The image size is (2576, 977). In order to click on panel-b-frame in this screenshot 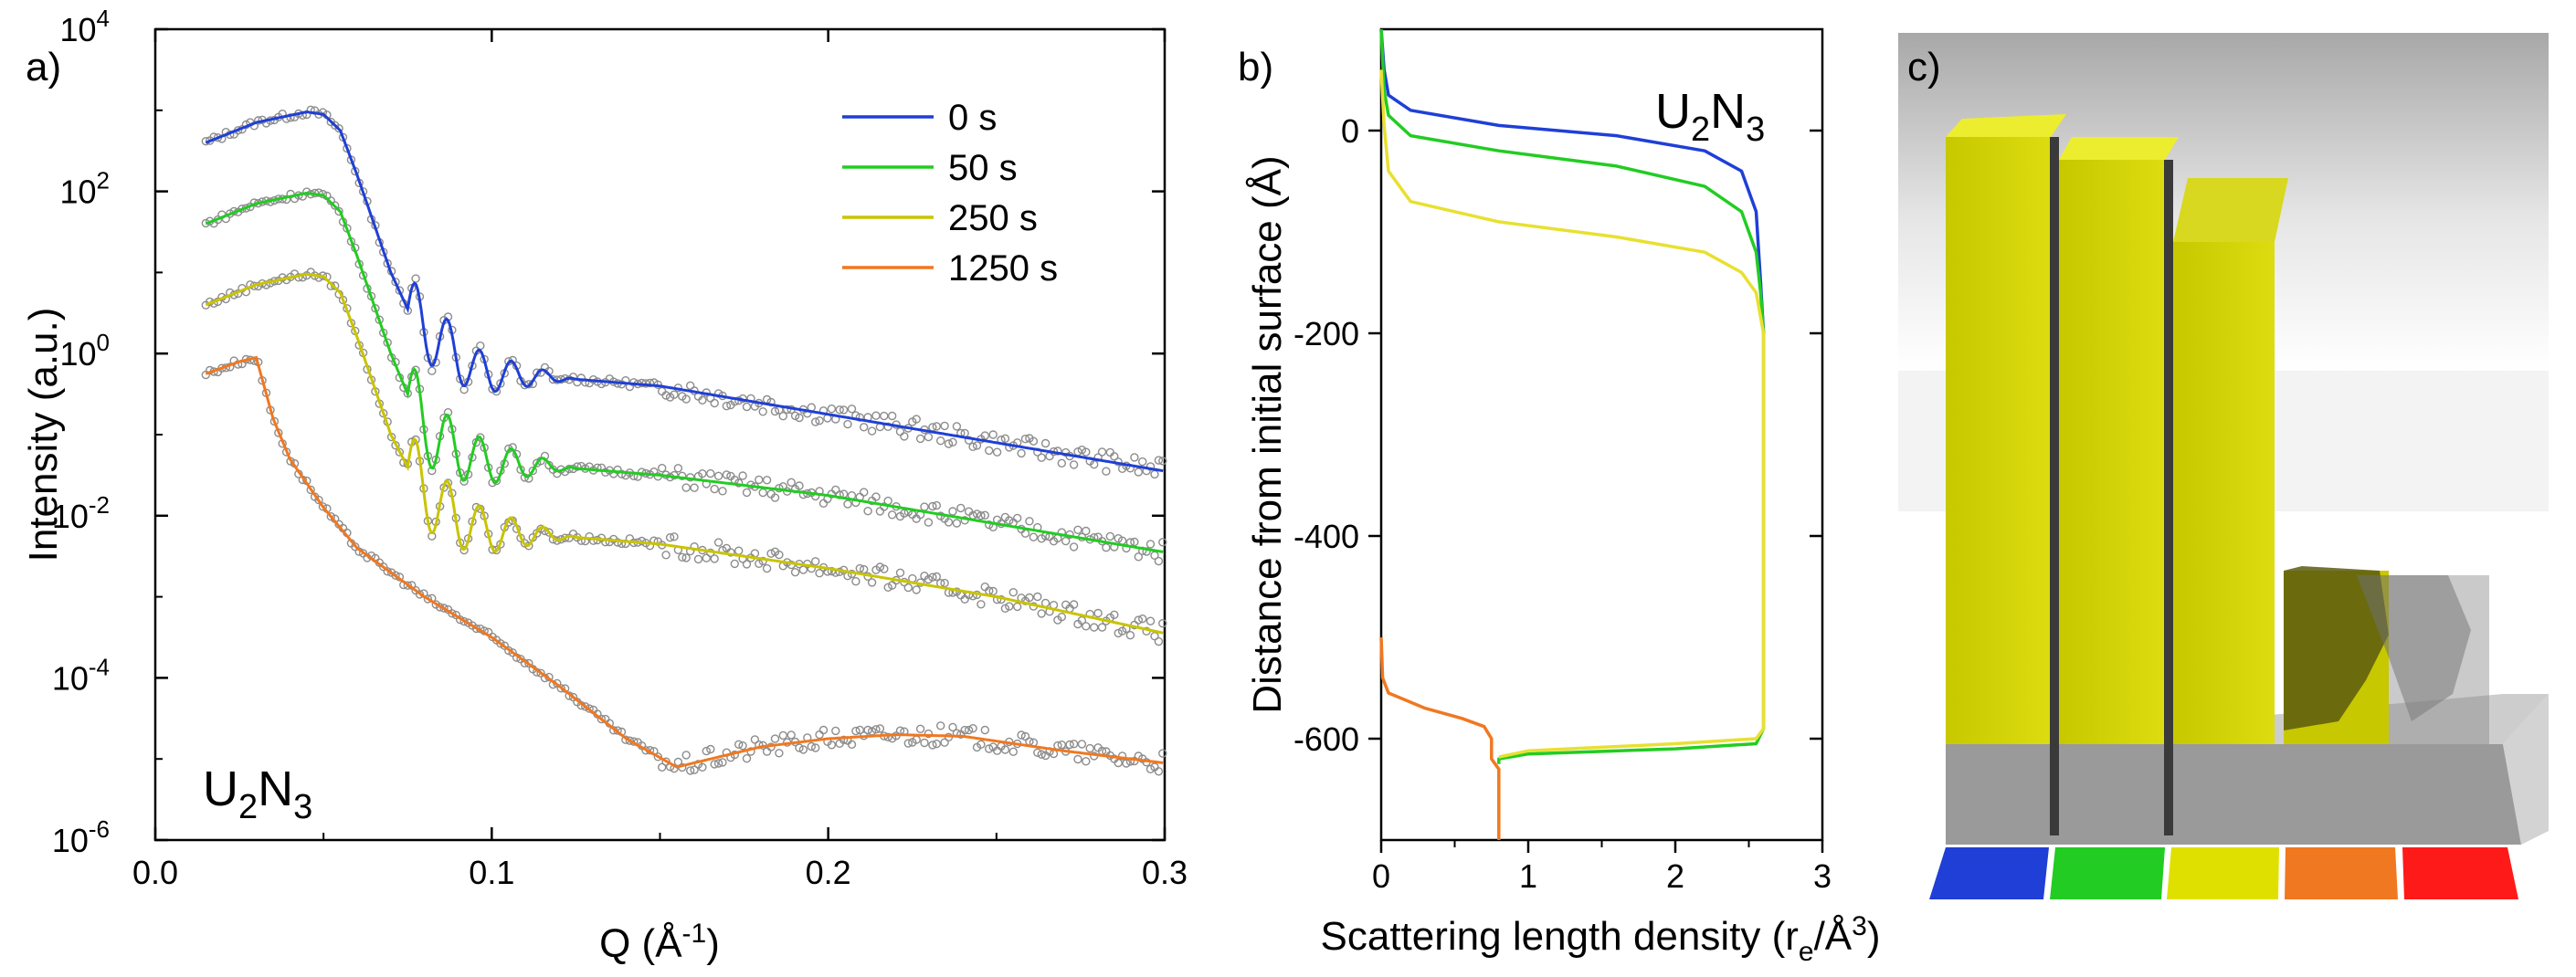, I will do `click(1601, 434)`.